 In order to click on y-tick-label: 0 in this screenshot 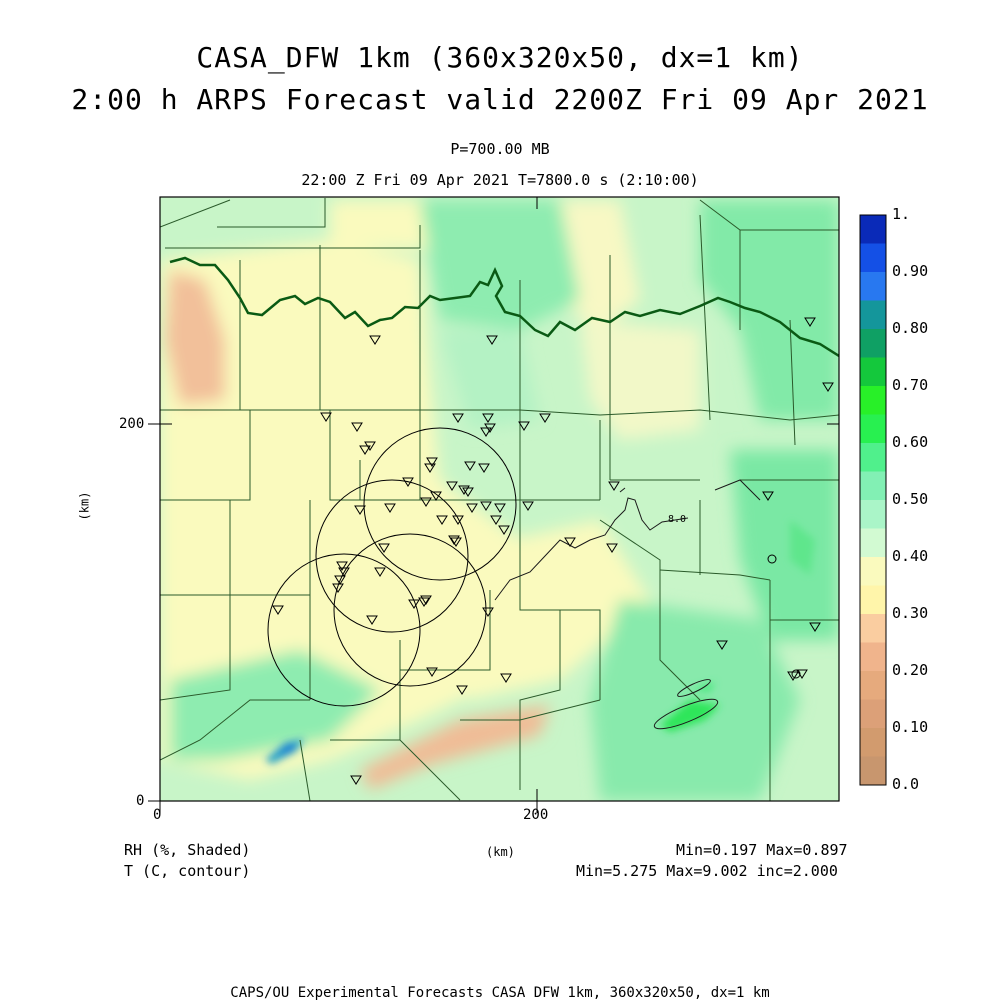, I will do `click(140, 801)`.